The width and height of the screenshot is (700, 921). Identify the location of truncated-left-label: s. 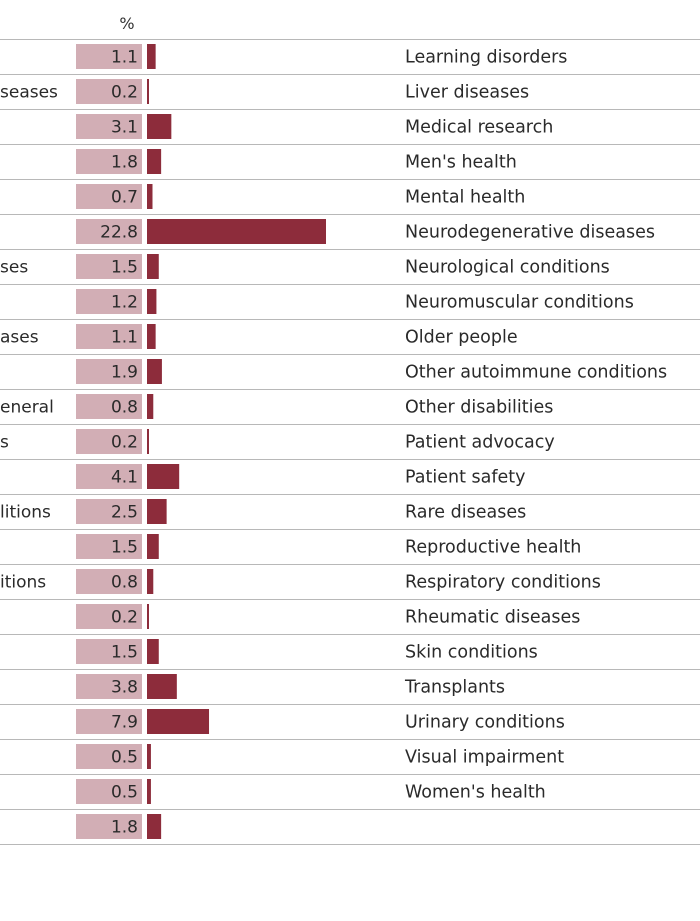
(4, 443).